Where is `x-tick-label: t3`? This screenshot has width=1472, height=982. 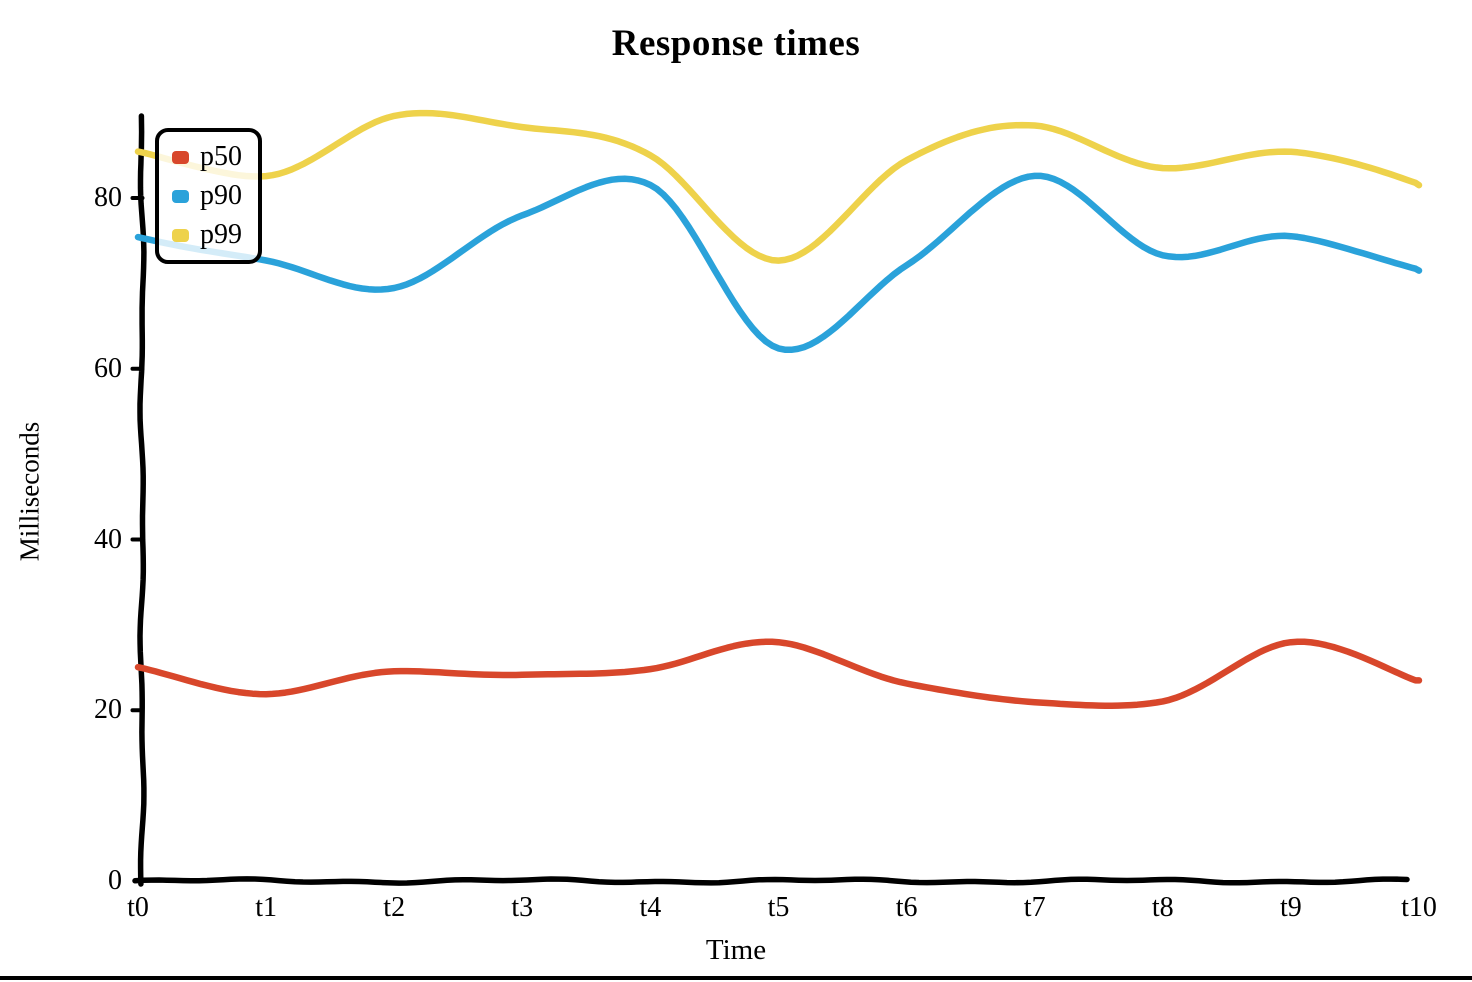
x-tick-label: t3 is located at coordinates (522, 907).